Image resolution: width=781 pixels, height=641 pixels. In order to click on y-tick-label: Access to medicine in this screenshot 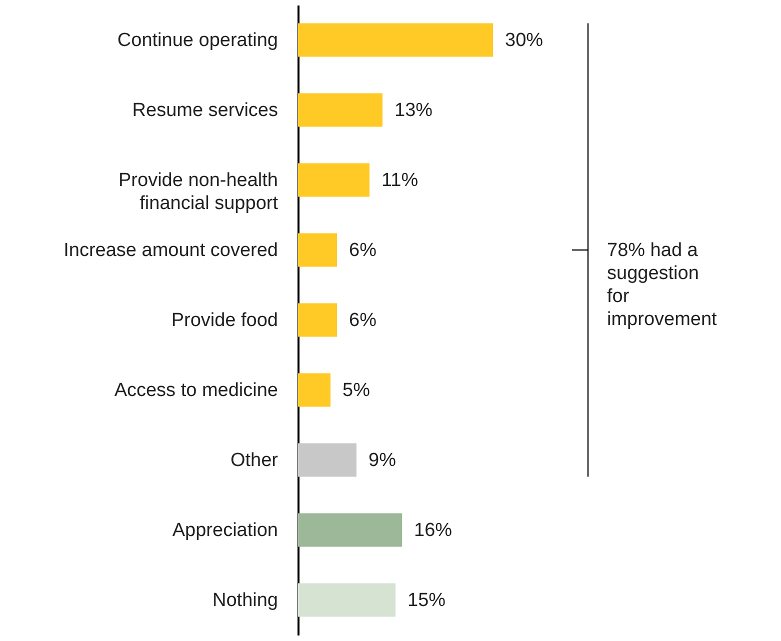, I will do `click(196, 390)`.